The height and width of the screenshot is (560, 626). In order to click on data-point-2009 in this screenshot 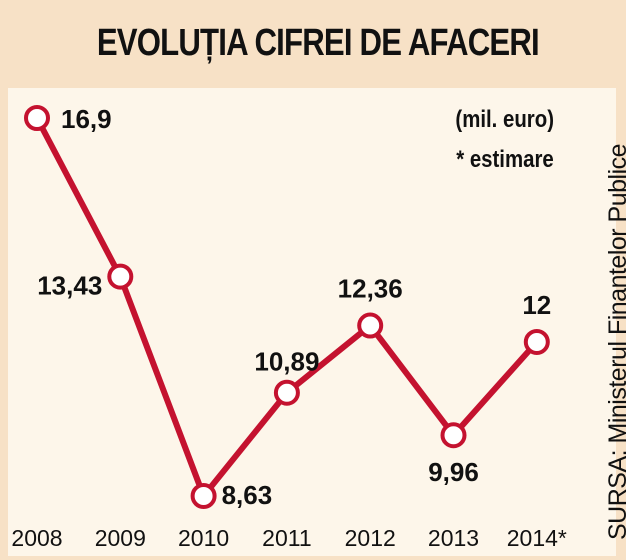, I will do `click(120, 276)`.